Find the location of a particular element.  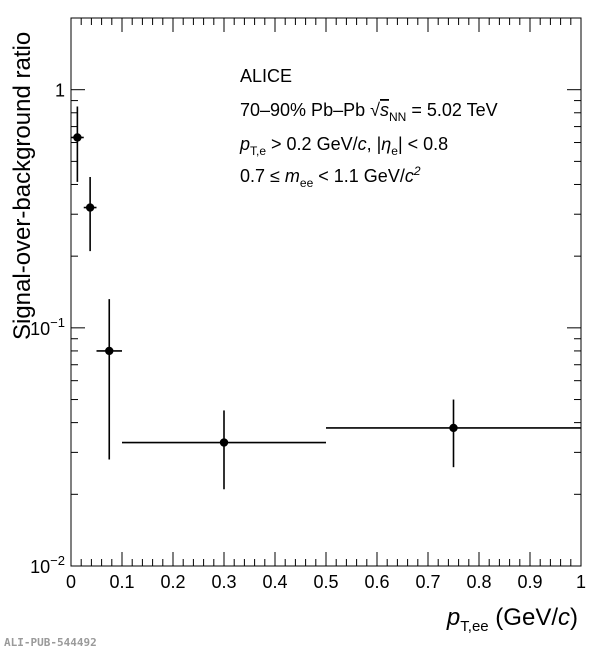

y-tick-label: 10⁻² is located at coordinates (47, 565).